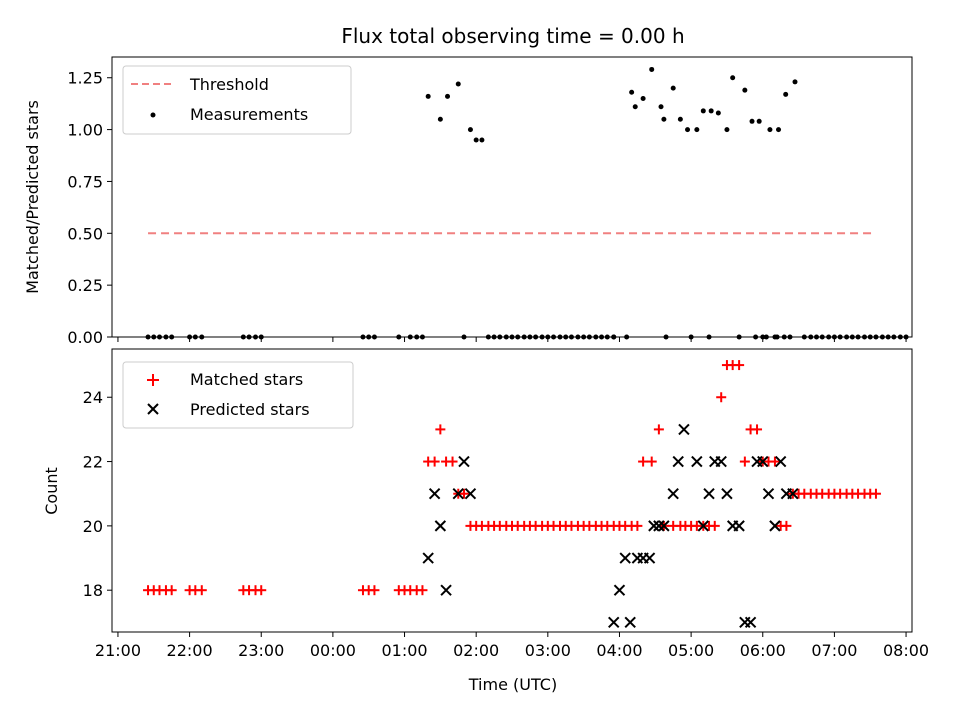 This screenshot has width=960, height=720. Describe the element at coordinates (85, 130) in the screenshot. I see `top-y-tick-label: 1.00` at that location.